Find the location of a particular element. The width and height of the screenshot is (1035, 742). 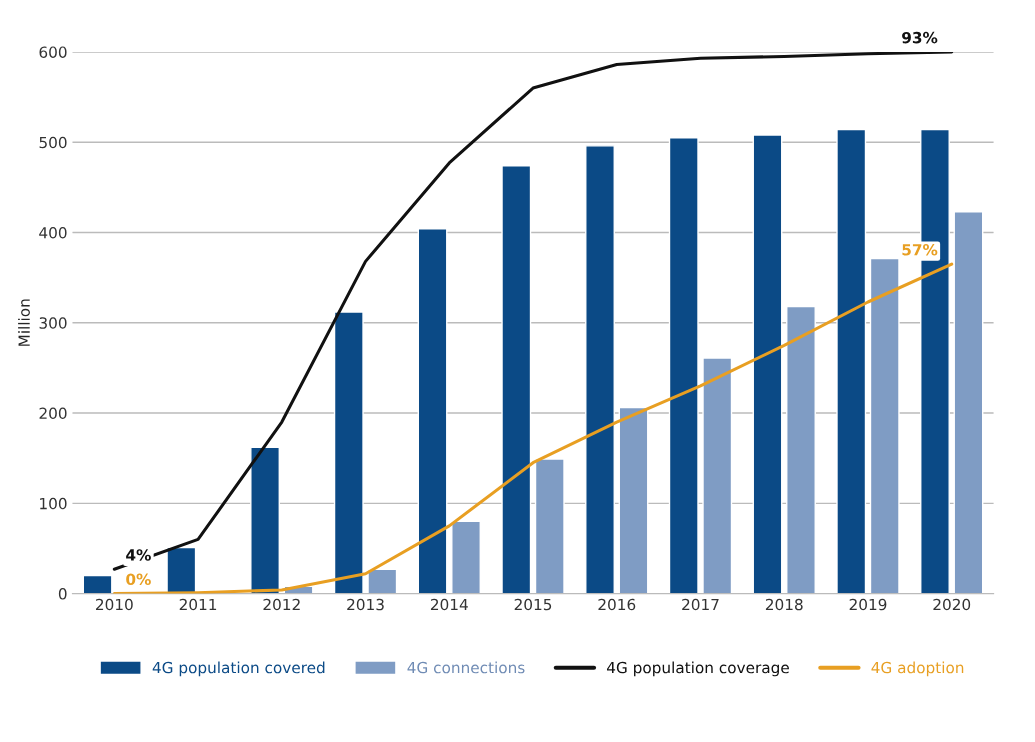

x-tick-label: 2020 is located at coordinates (952, 604).